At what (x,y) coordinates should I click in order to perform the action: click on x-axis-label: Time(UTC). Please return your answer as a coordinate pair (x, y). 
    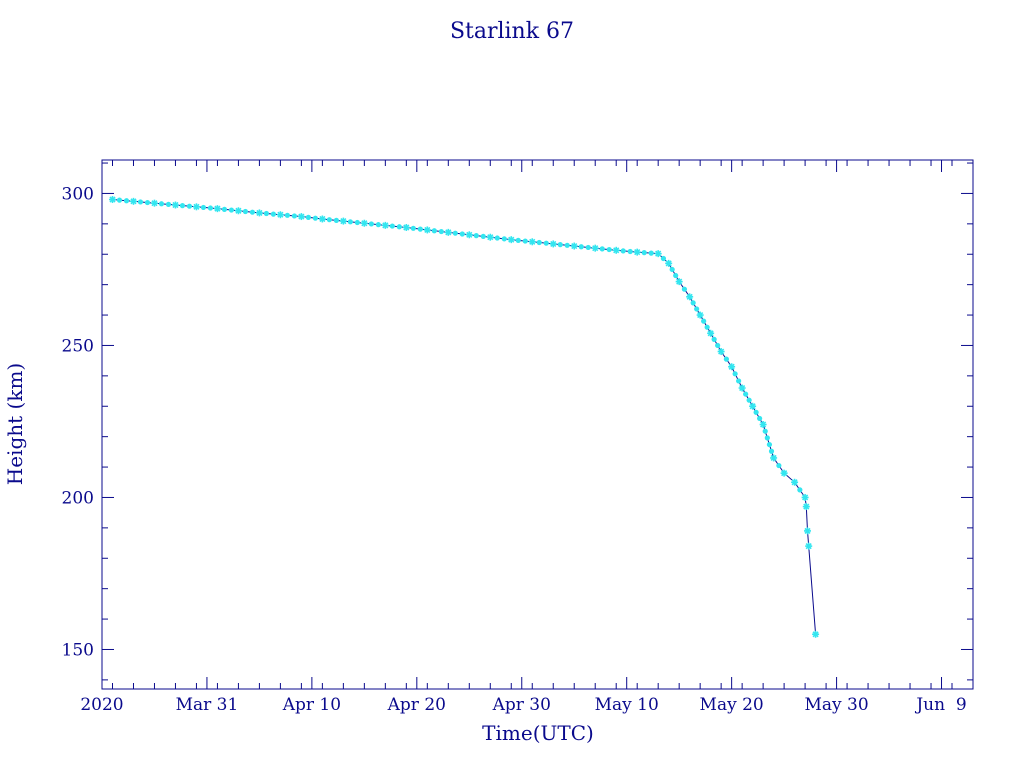
    Looking at the image, I should click on (538, 733).